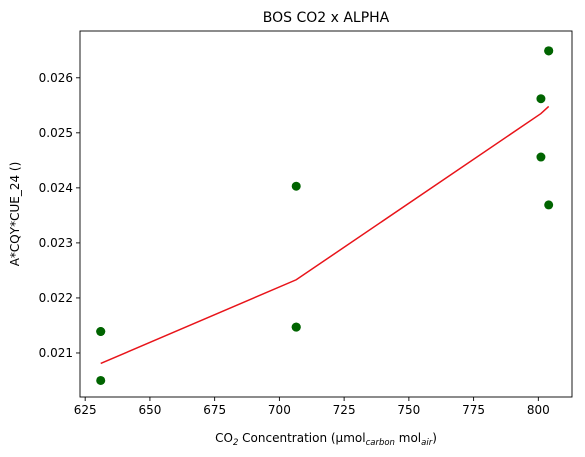  What do you see at coordinates (408, 410) in the screenshot?
I see `x-tick-label: 750` at bounding box center [408, 410].